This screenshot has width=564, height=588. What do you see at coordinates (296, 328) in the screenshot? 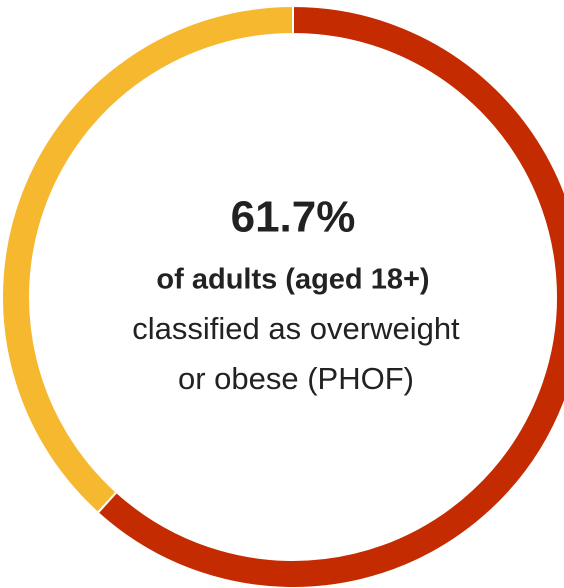
I see `center-caption: classified as overweight` at bounding box center [296, 328].